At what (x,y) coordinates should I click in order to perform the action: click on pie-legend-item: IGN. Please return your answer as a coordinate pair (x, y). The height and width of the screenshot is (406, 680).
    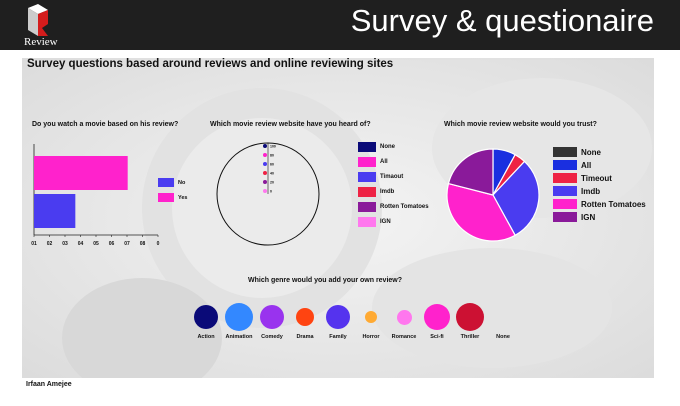
    Looking at the image, I should click on (599, 217).